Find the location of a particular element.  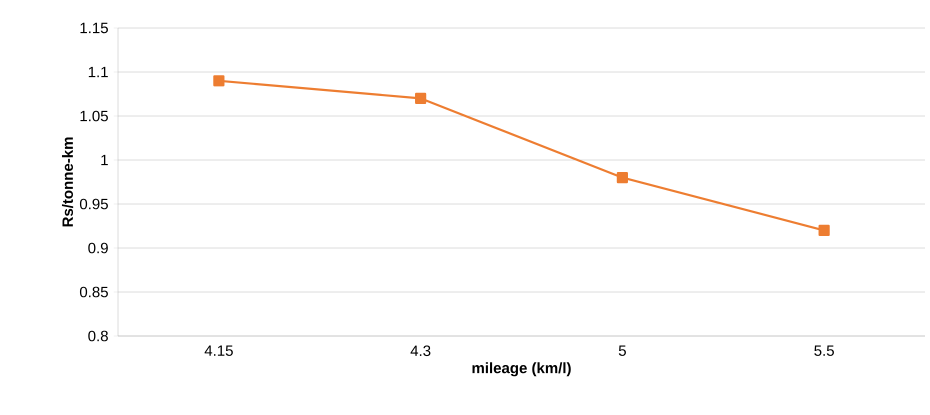

y-tick-label: 1.05 is located at coordinates (94, 116).